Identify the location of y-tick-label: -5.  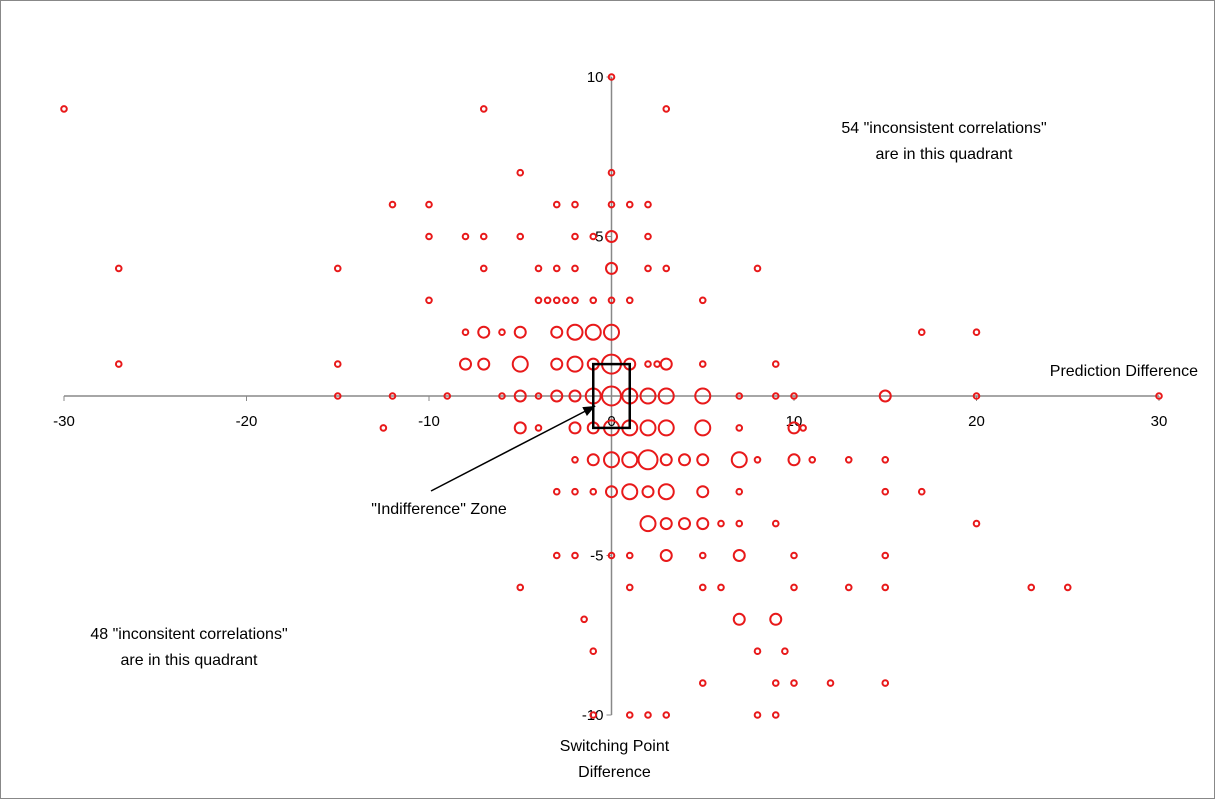
(596, 556).